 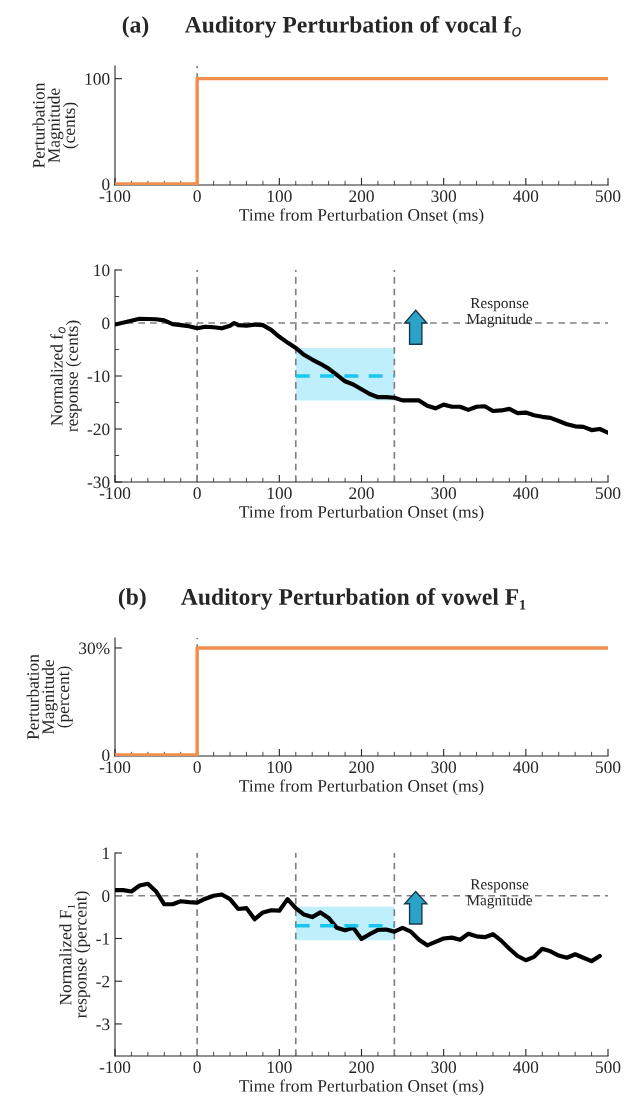 What do you see at coordinates (103, 939) in the screenshot?
I see `y-tick-label: -1` at bounding box center [103, 939].